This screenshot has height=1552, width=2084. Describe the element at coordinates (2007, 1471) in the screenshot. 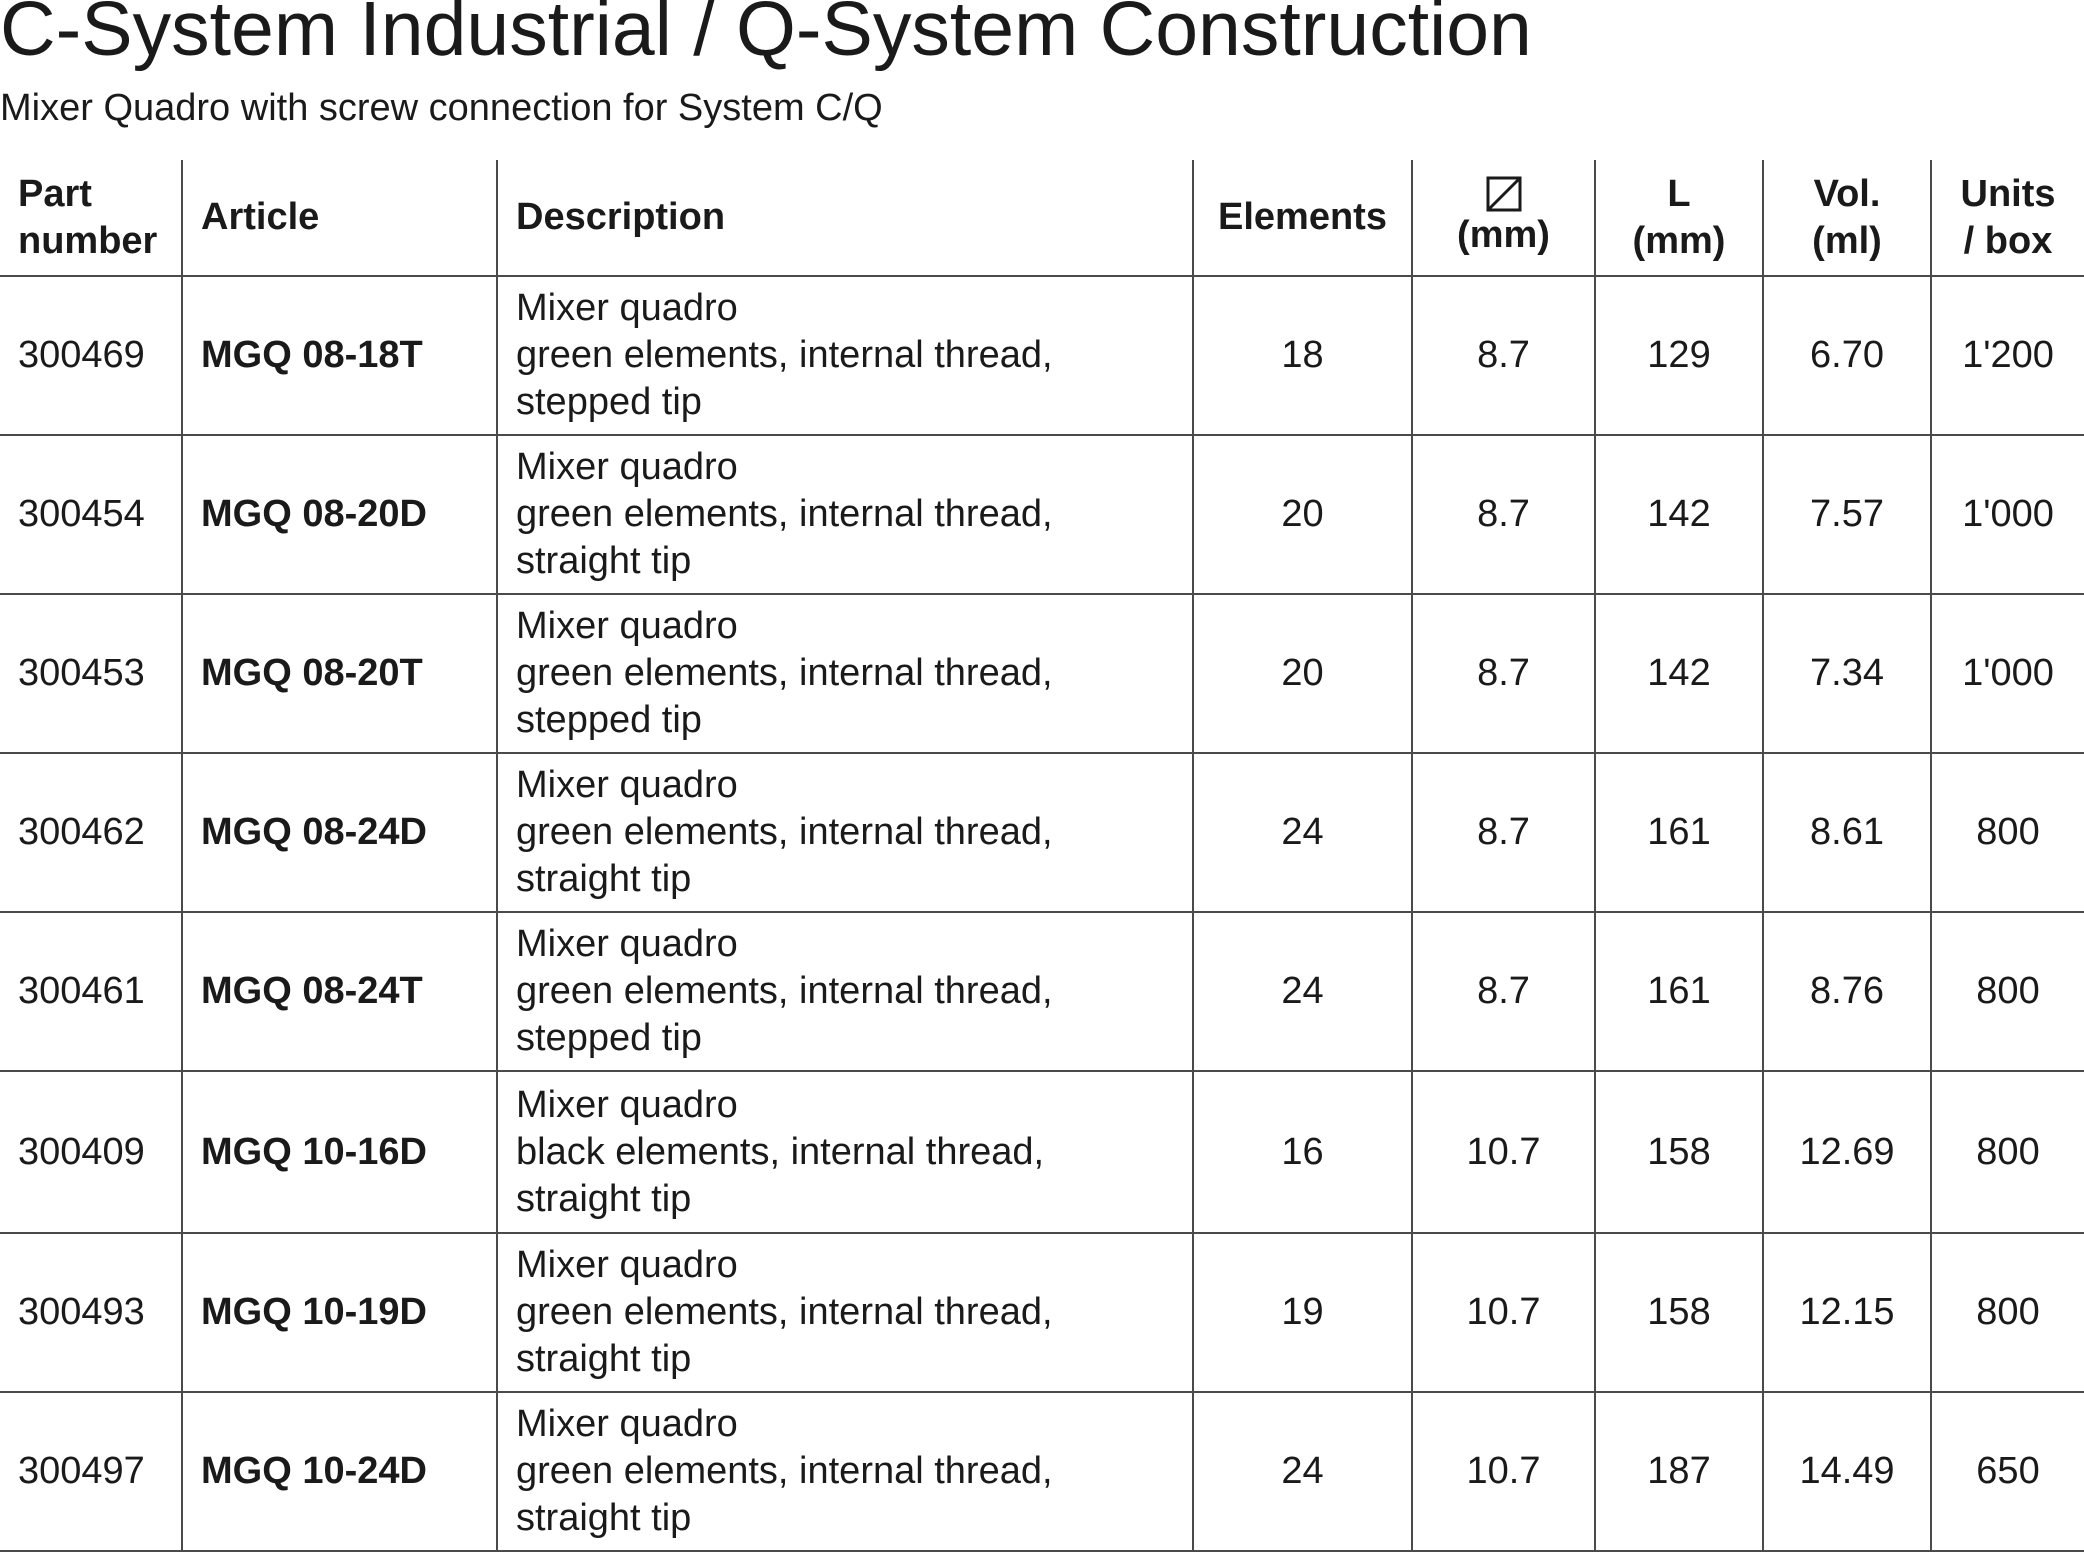

I see `units-box-cell: 650` at that location.